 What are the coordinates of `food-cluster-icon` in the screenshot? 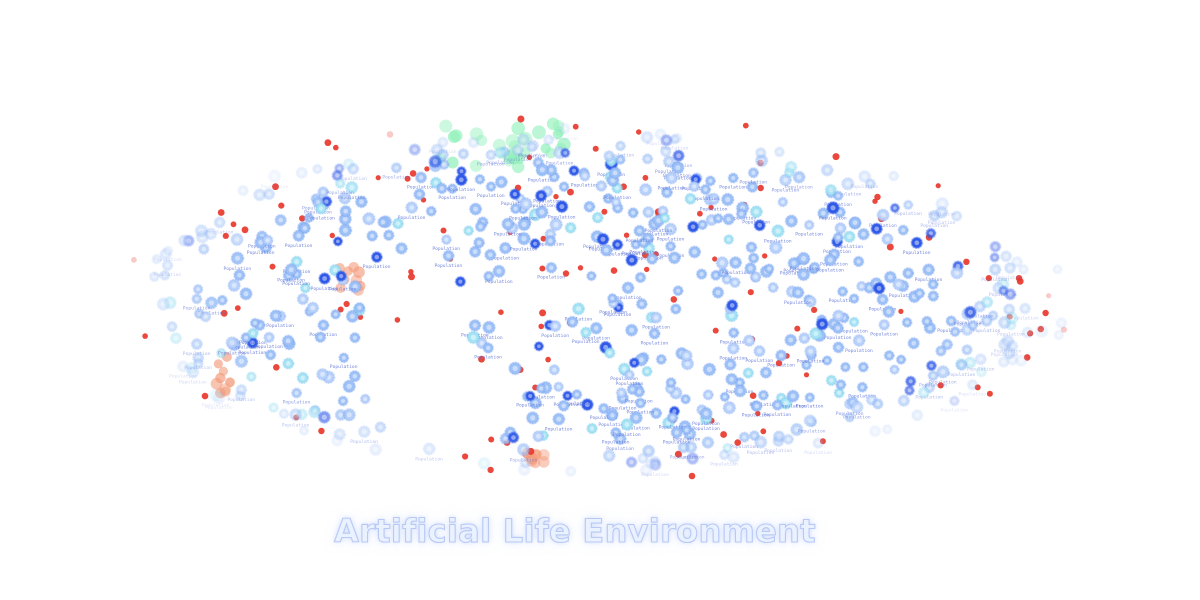 It's located at (340, 287).